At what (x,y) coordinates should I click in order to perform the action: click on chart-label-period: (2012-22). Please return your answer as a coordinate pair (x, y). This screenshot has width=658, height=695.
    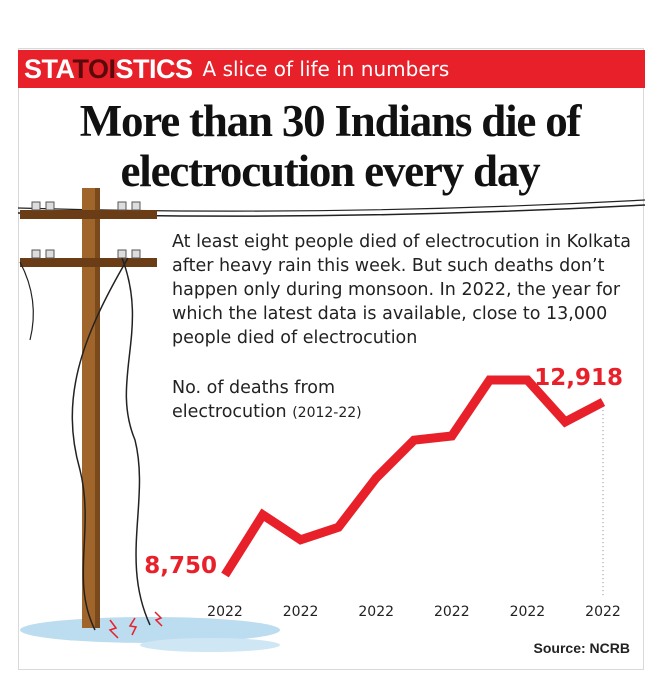
    Looking at the image, I should click on (327, 413).